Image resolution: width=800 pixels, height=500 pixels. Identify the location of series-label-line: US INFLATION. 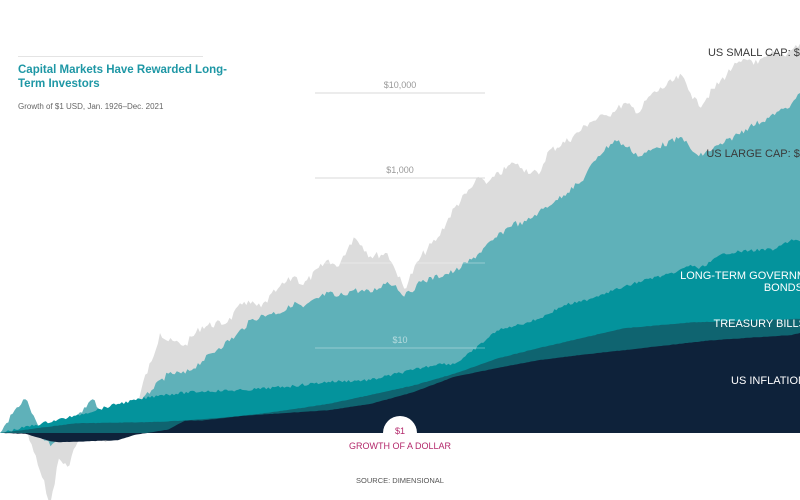
(765, 381).